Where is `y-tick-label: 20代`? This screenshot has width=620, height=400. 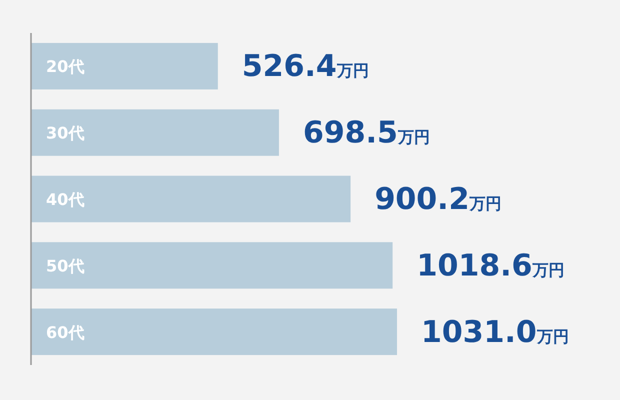
y-tick-label: 20代 is located at coordinates (65, 66).